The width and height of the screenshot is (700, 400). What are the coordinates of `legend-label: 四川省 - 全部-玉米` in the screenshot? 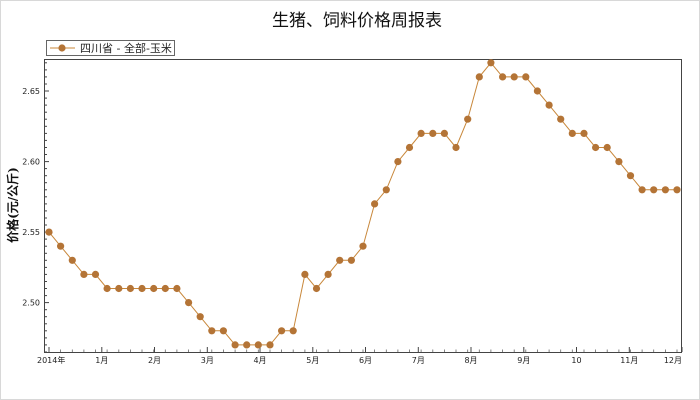 It's located at (126, 48).